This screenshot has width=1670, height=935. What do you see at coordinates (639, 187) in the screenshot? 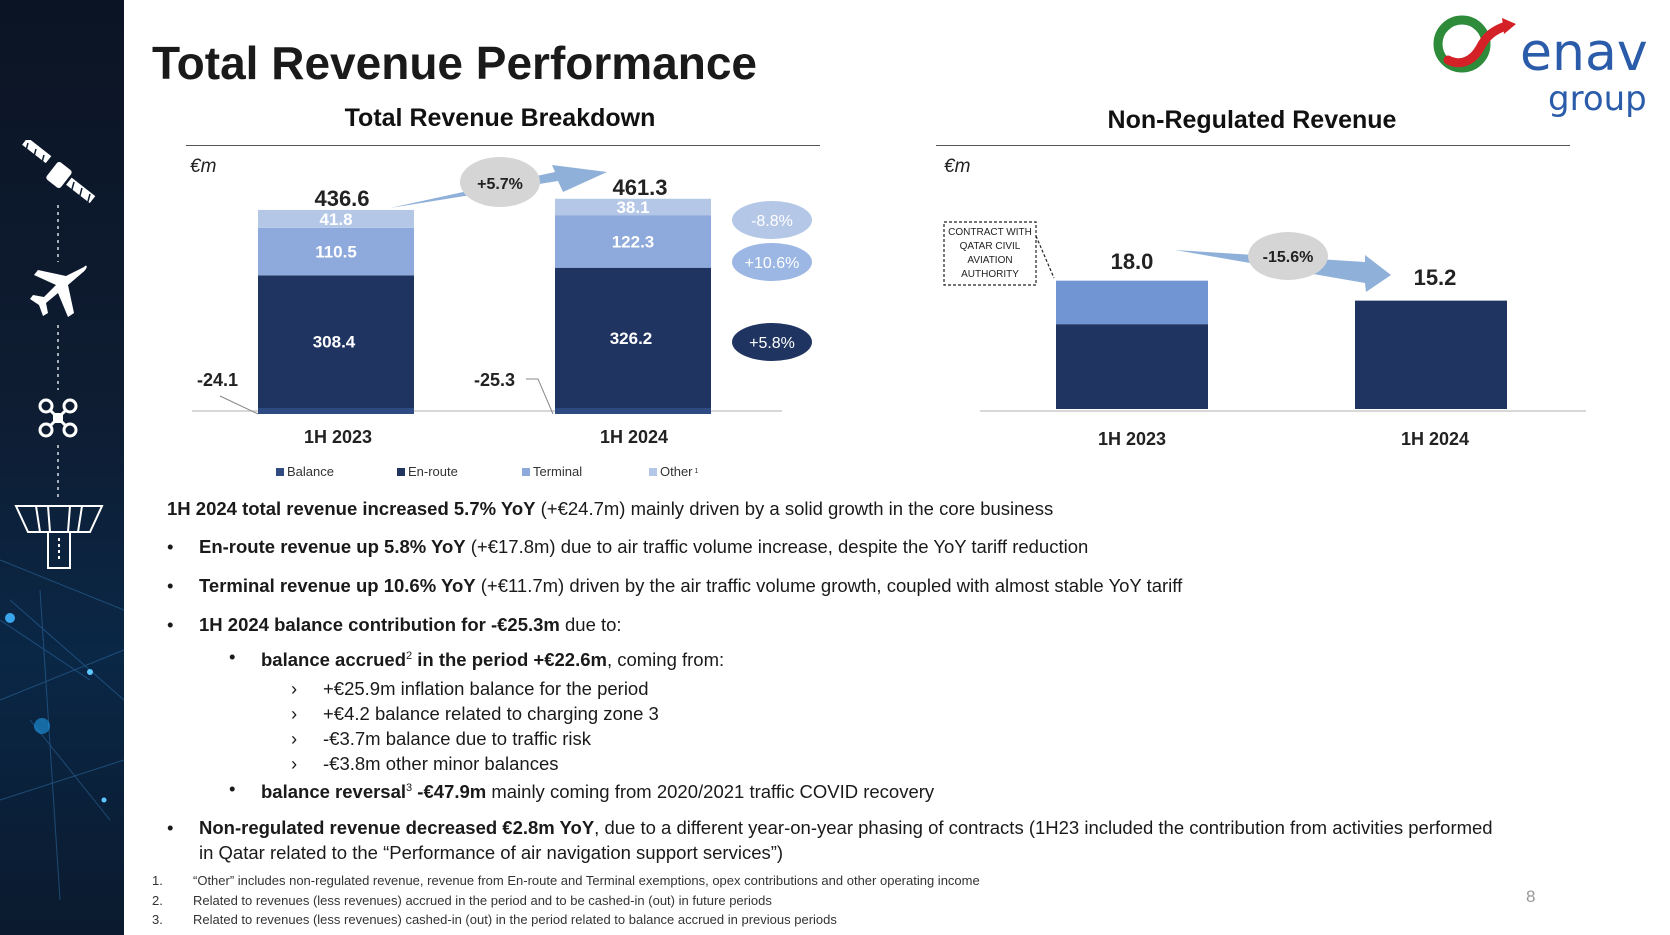
I see `total-2024: 461.3` at bounding box center [639, 187].